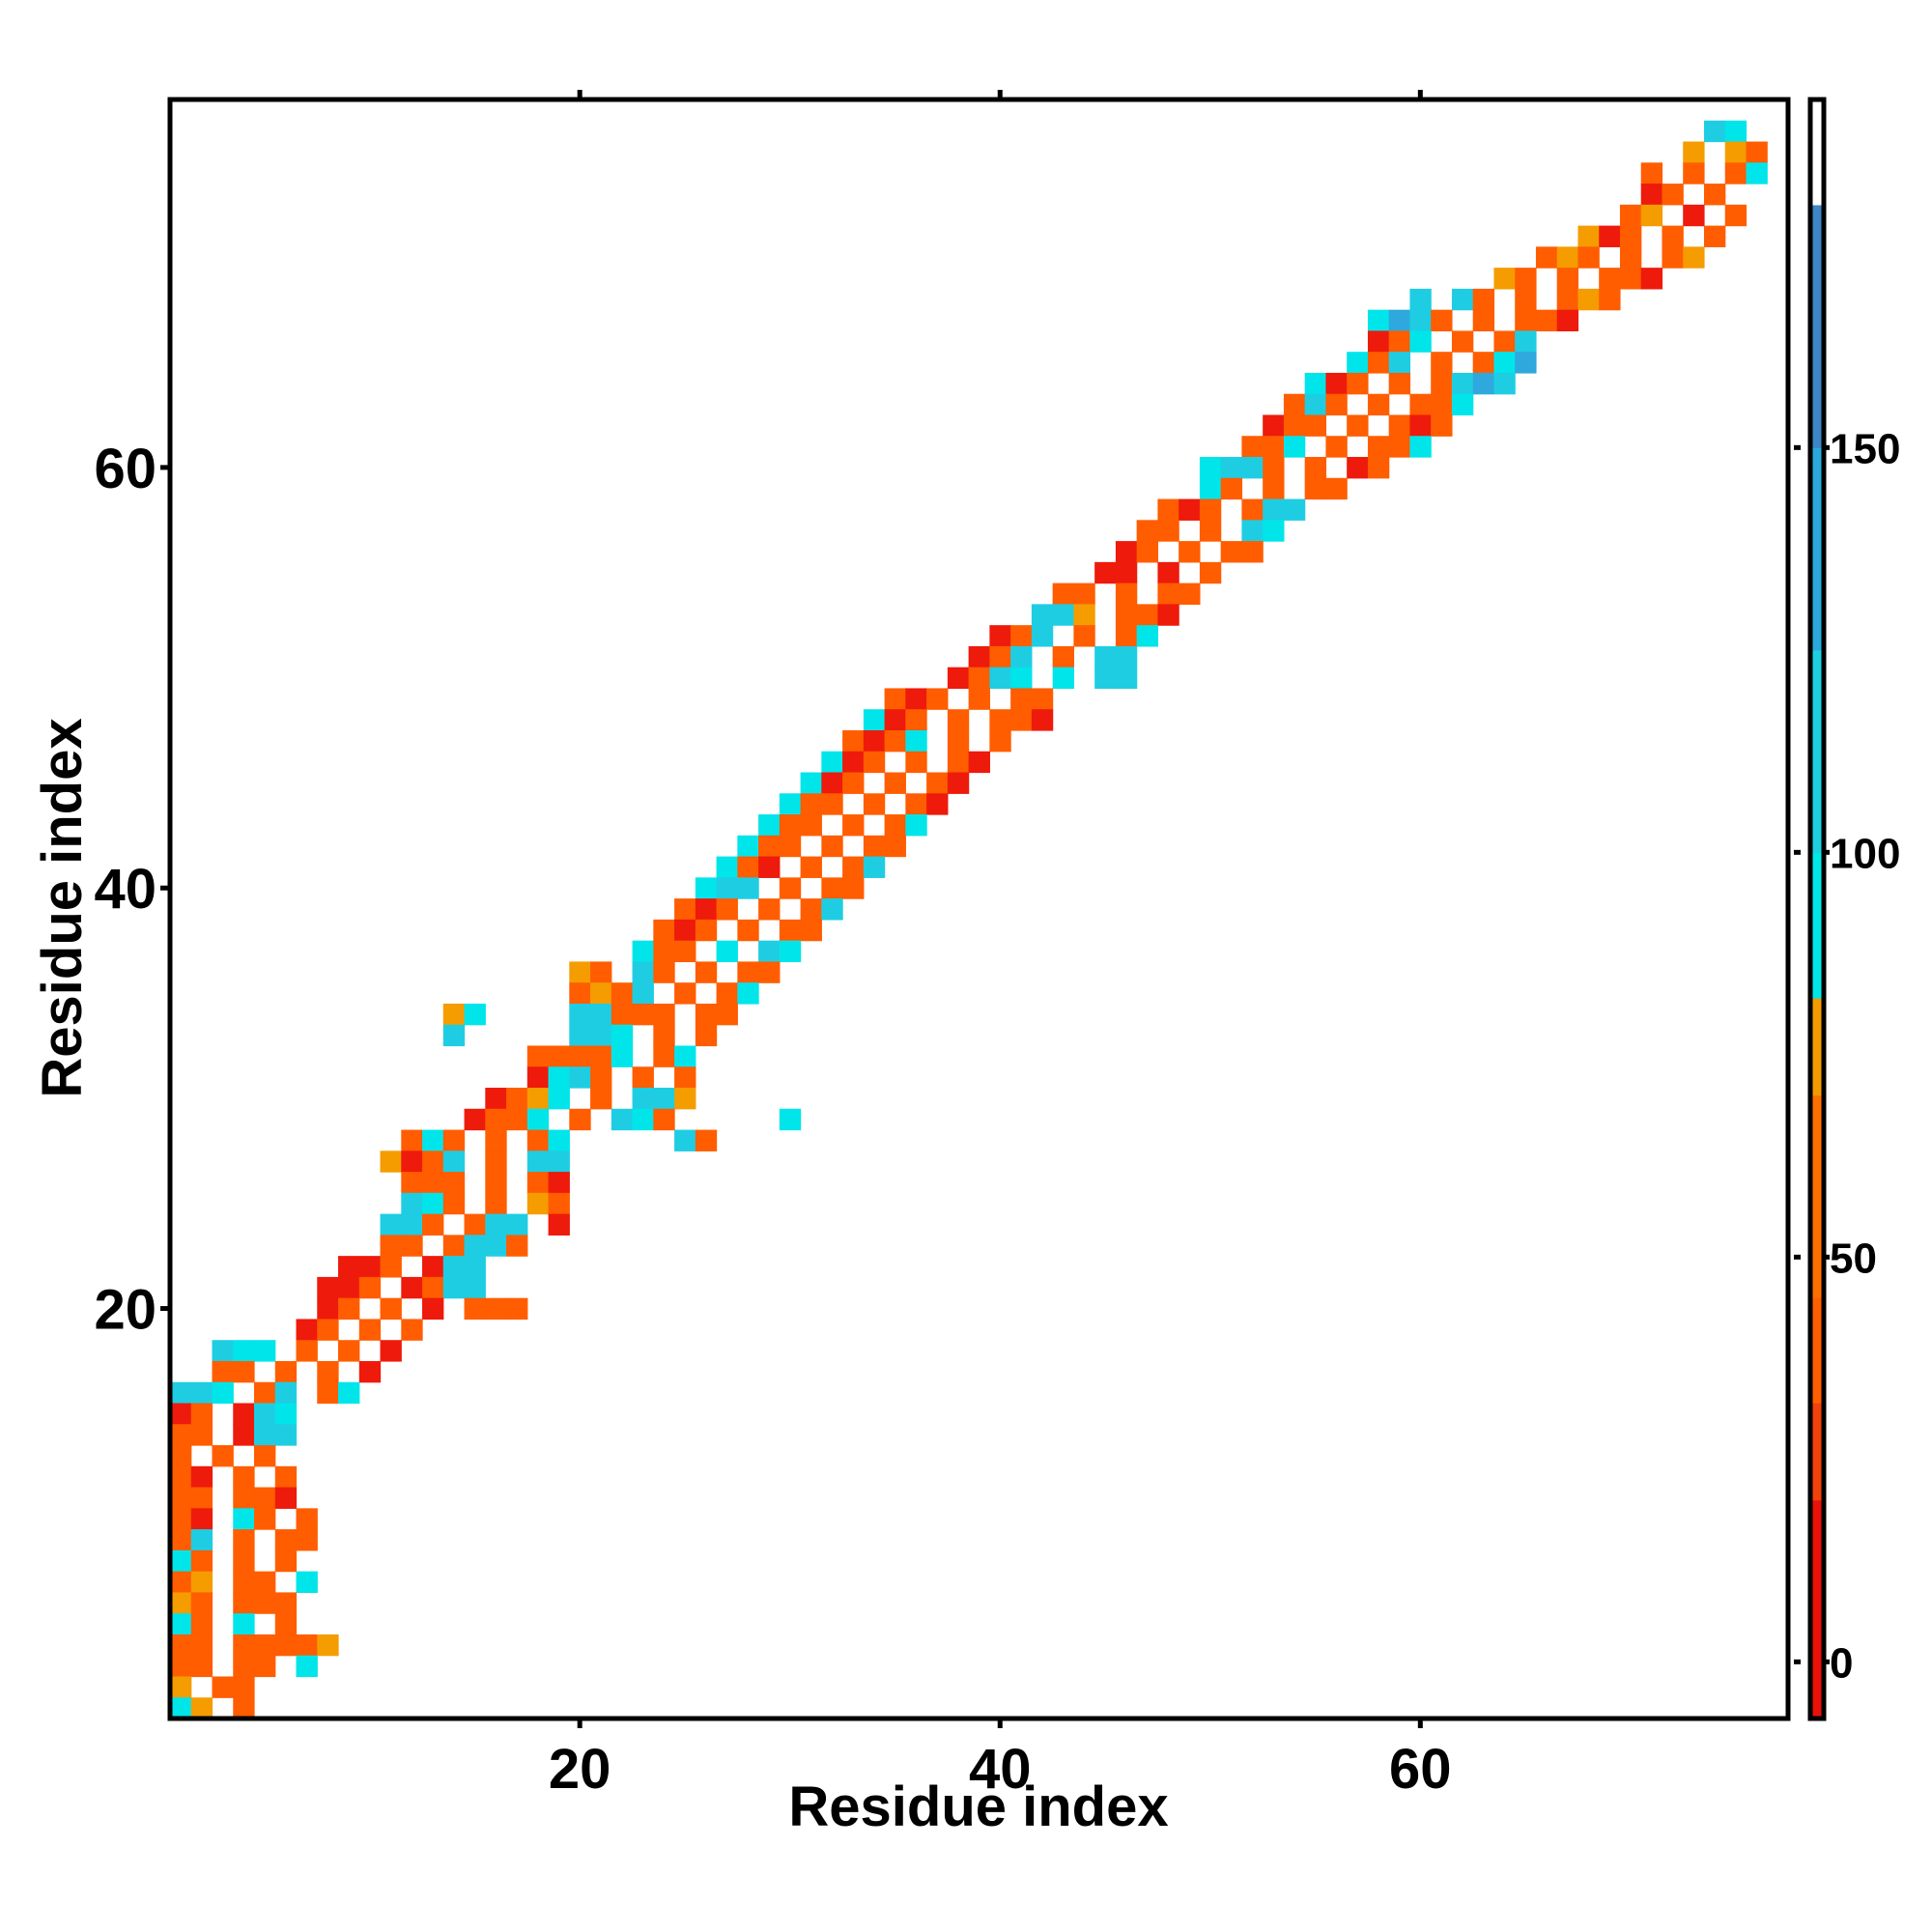 Image resolution: width=1932 pixels, height=1932 pixels. I want to click on colorbar-band, so click(1817, 549).